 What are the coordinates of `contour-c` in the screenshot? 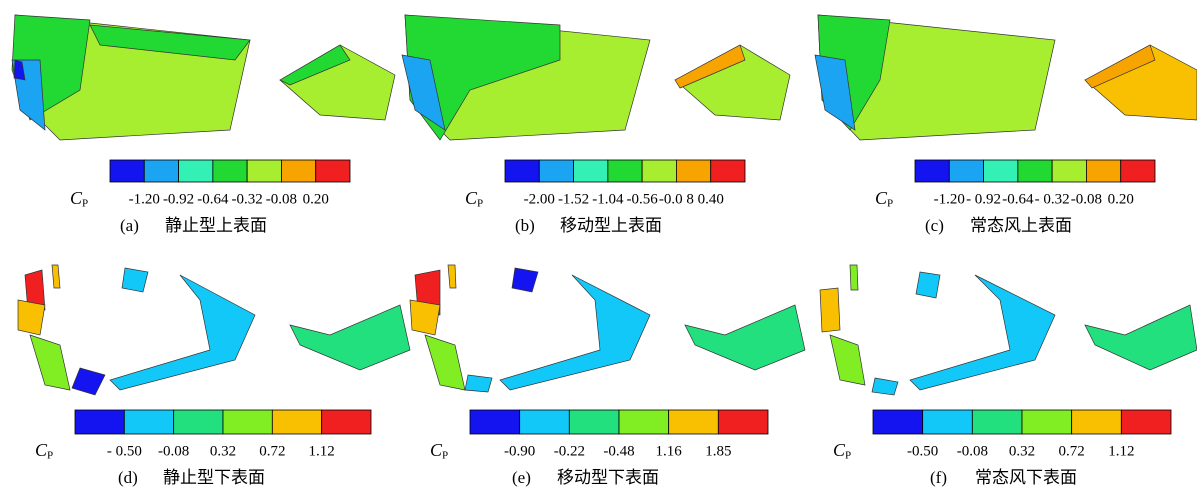 It's located at (1005, 77).